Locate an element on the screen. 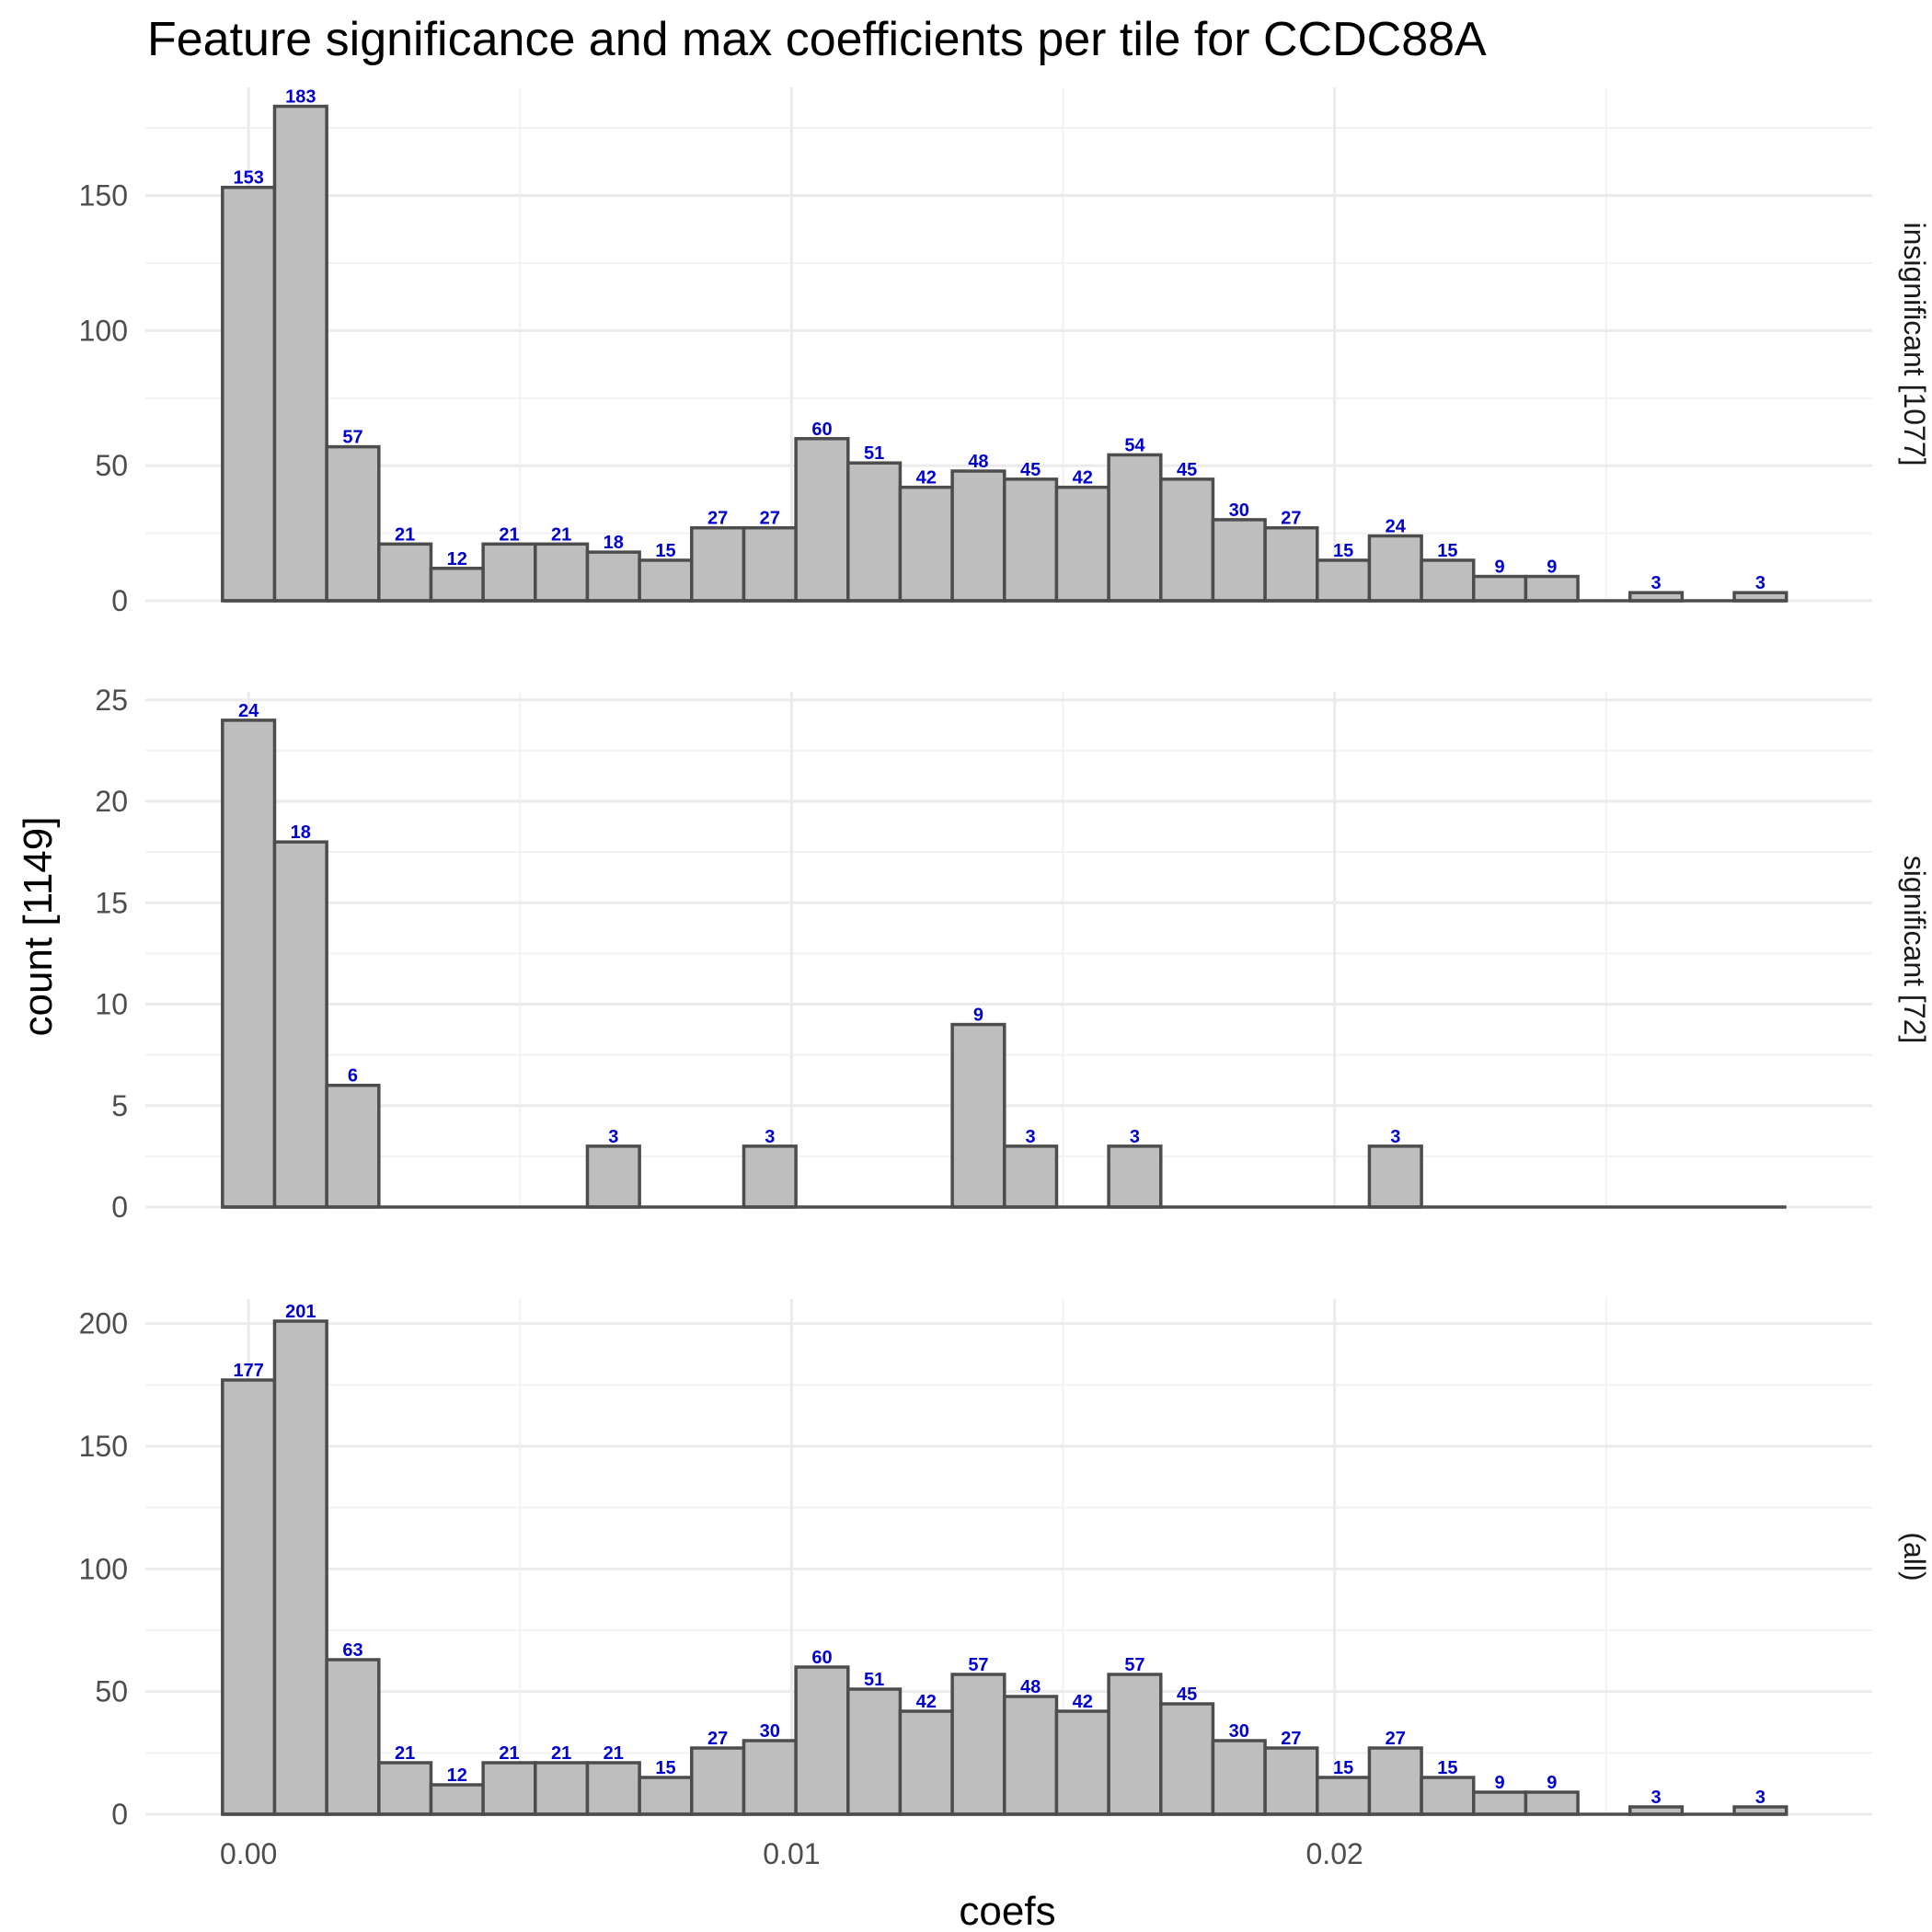  bar-value-label: 48 is located at coordinates (1030, 1687).